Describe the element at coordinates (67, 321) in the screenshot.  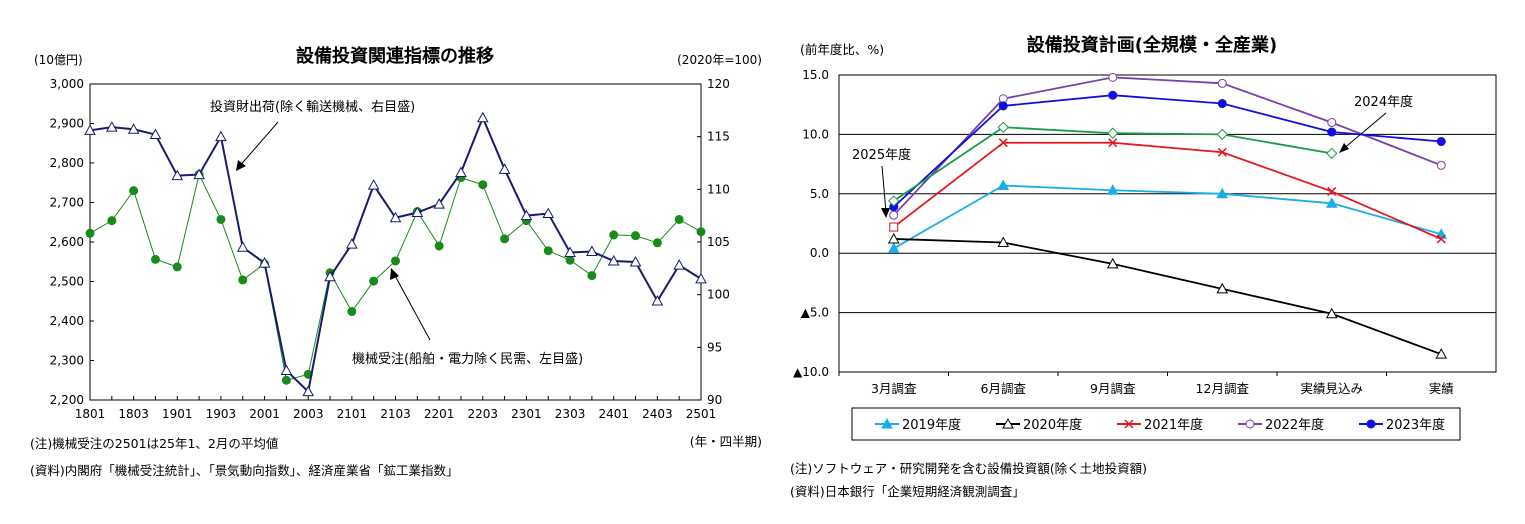
I see `left-y-tick-label: 2,400` at that location.